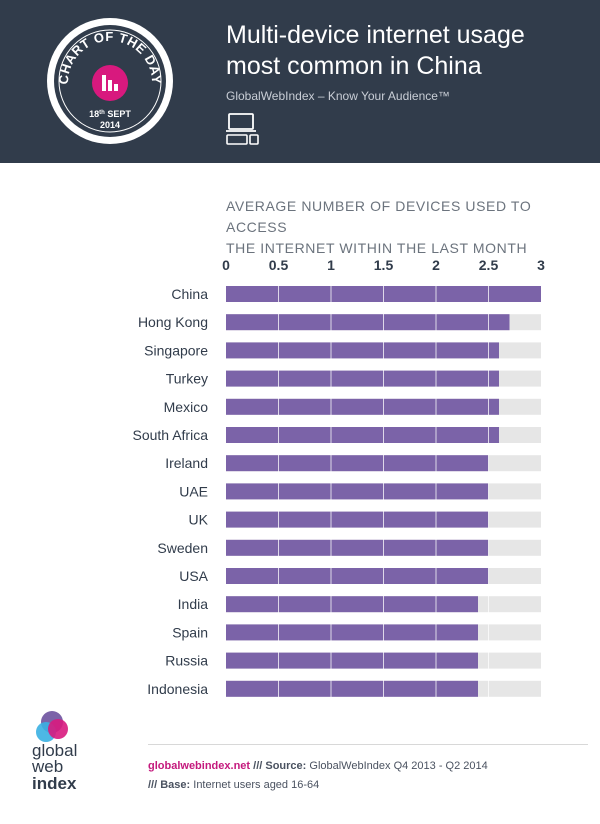 The width and height of the screenshot is (600, 824). I want to click on category-label: UAE, so click(193, 491).